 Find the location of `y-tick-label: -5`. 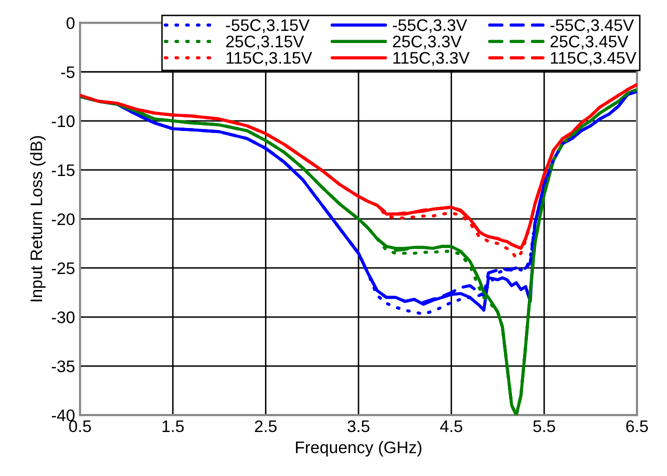

y-tick-label: -5 is located at coordinates (67, 72).